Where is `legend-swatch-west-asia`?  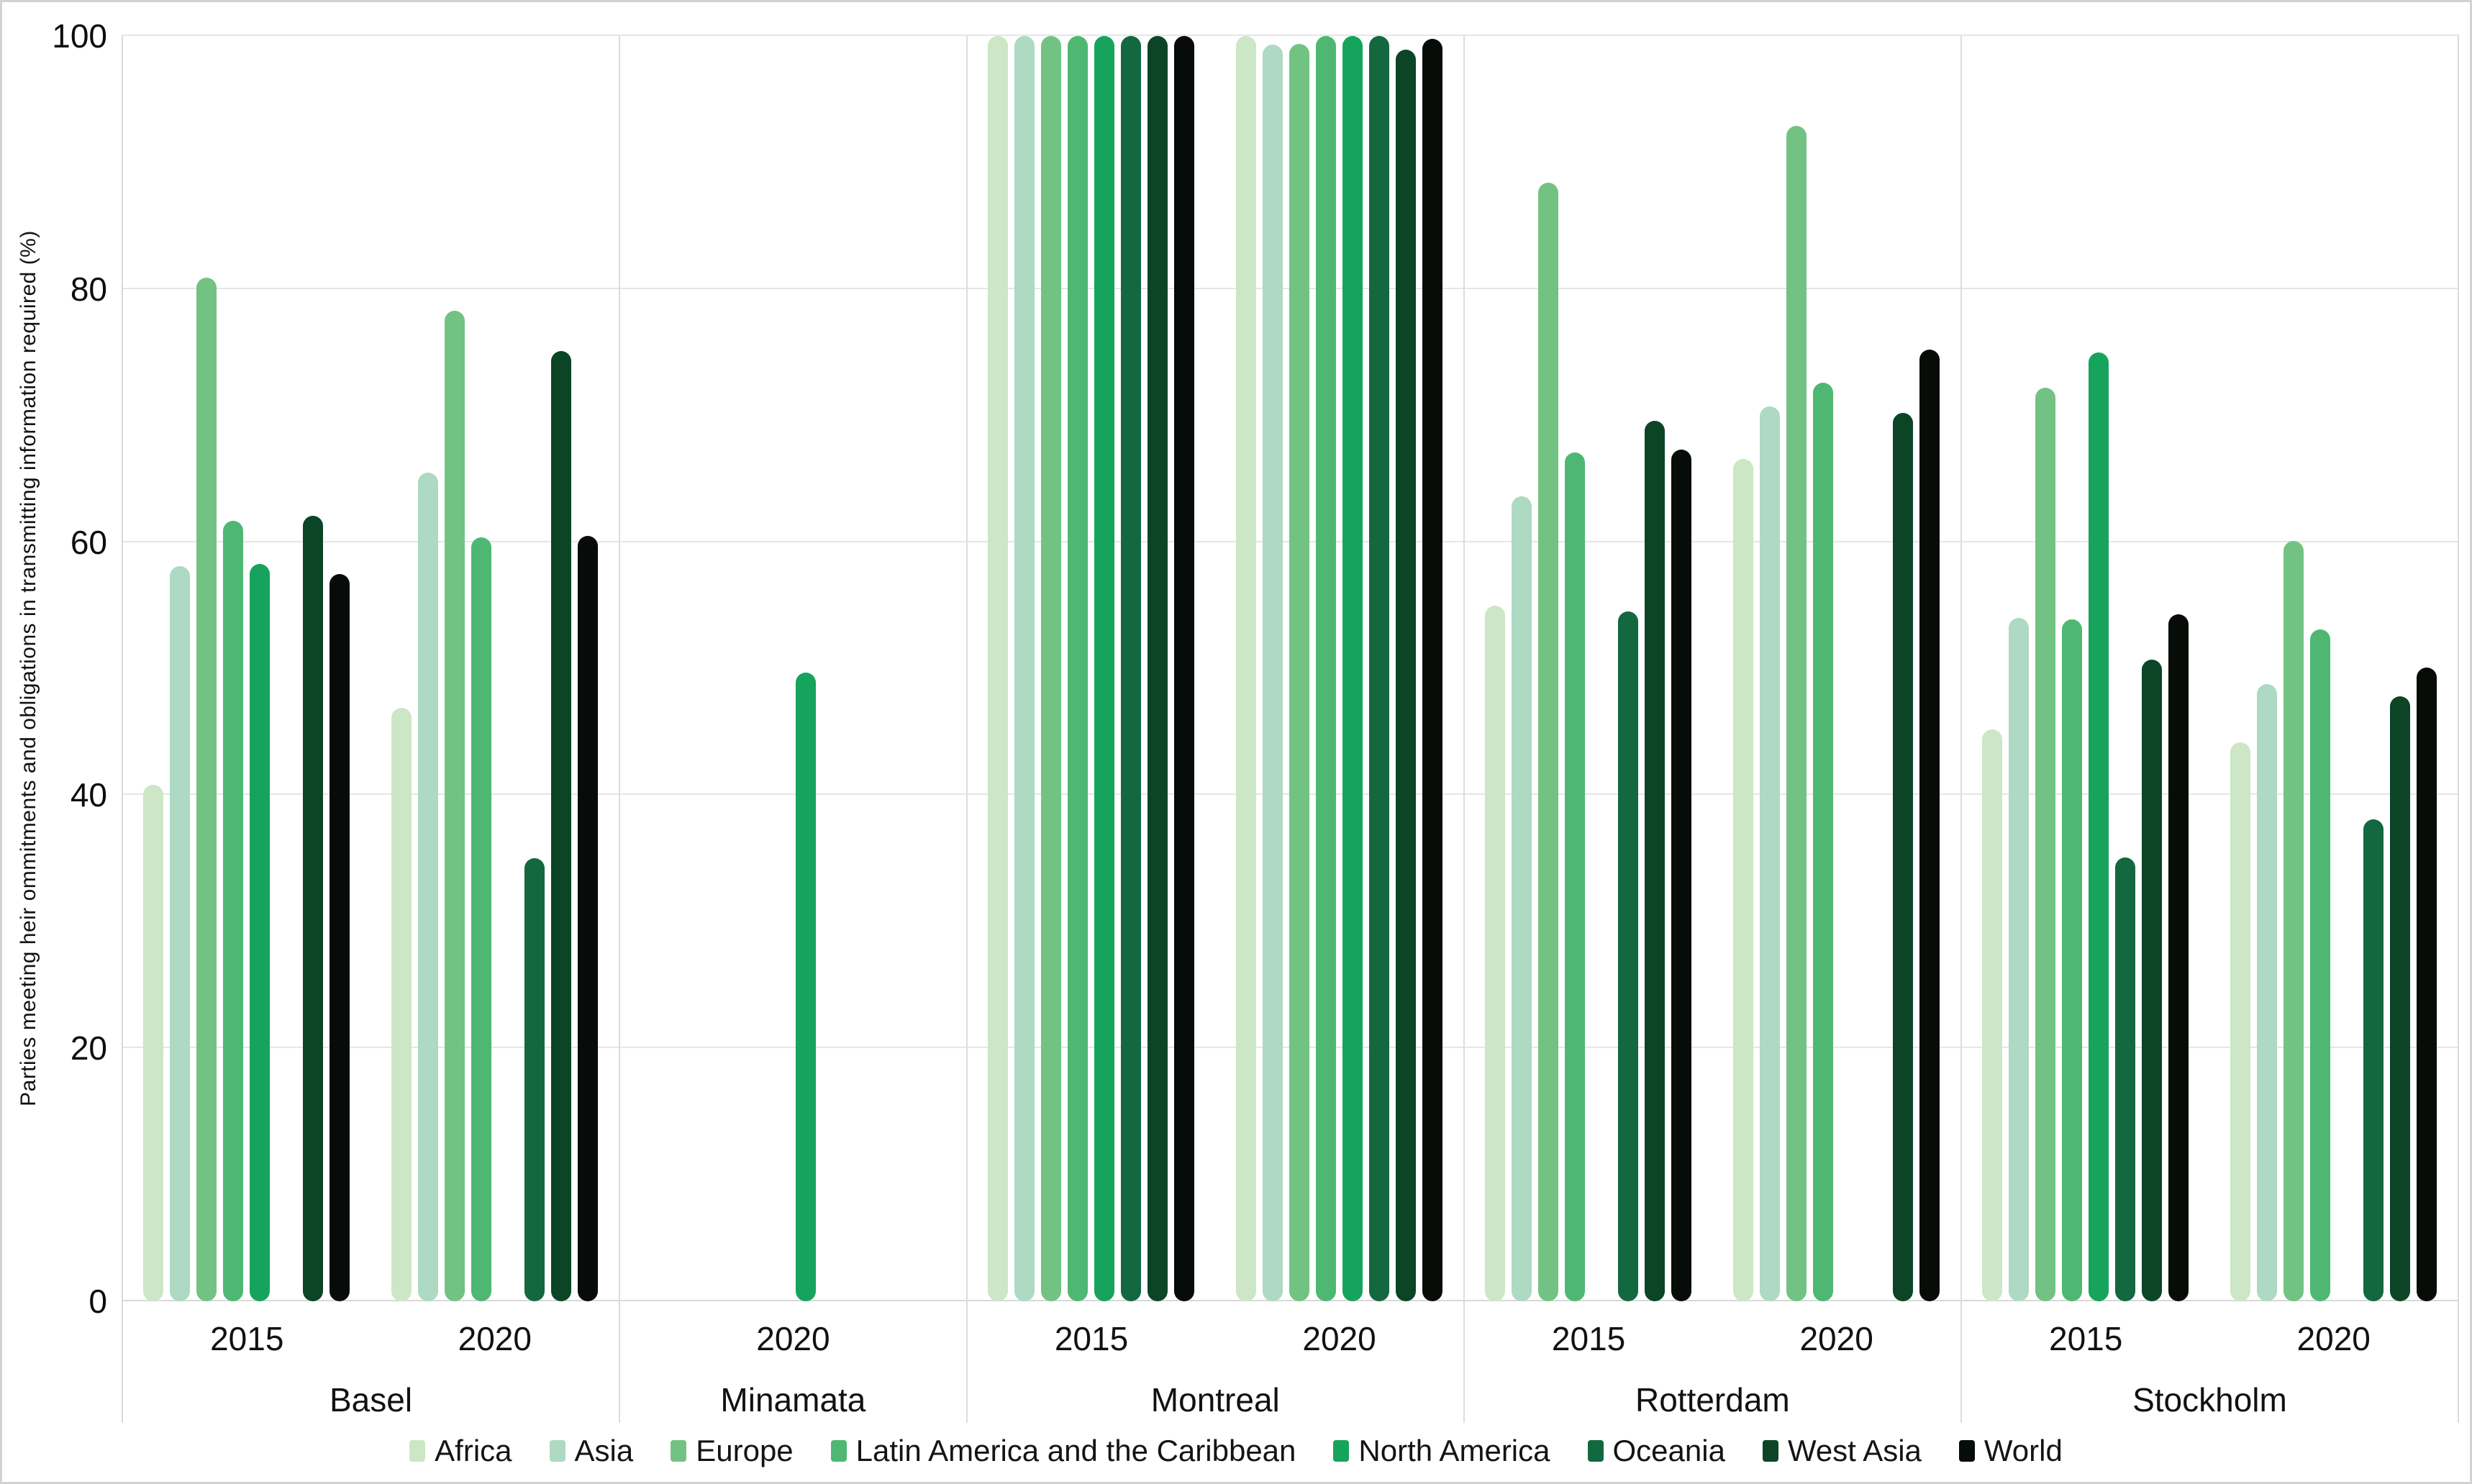 legend-swatch-west-asia is located at coordinates (1770, 1451).